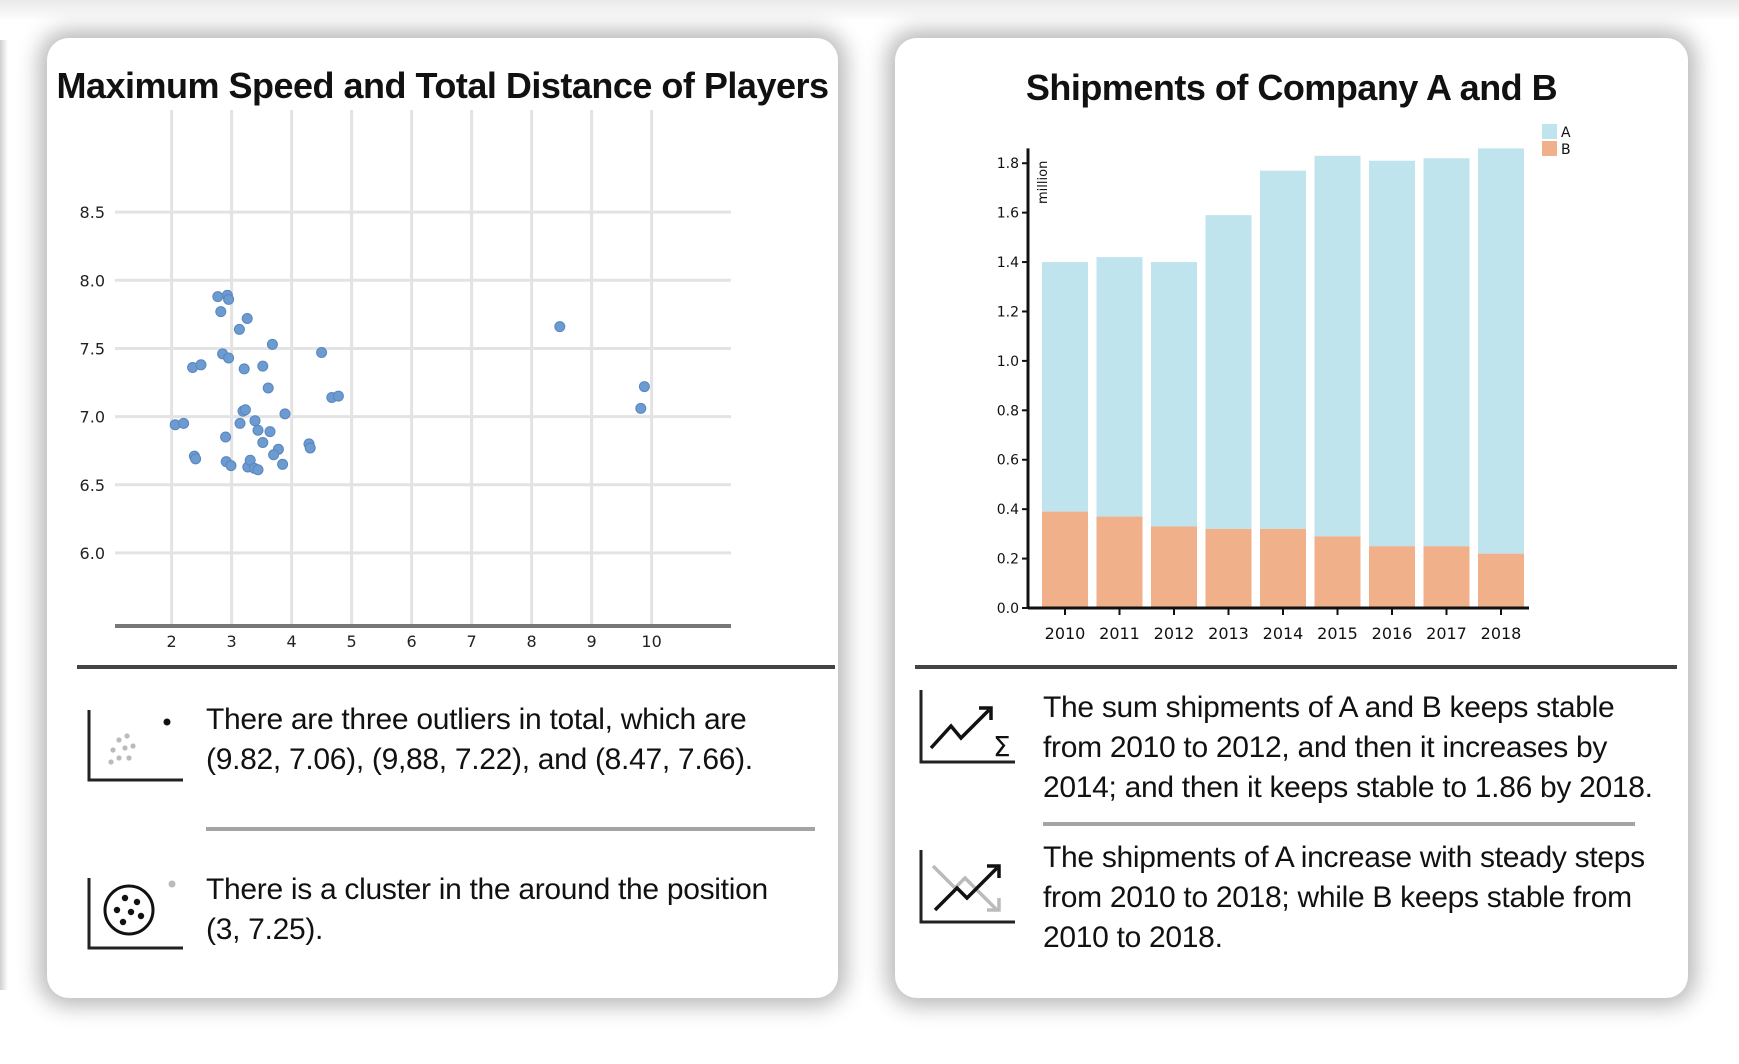 This screenshot has width=1739, height=1064. Describe the element at coordinates (1337, 633) in the screenshot. I see `x-tick-label: 2015` at that location.